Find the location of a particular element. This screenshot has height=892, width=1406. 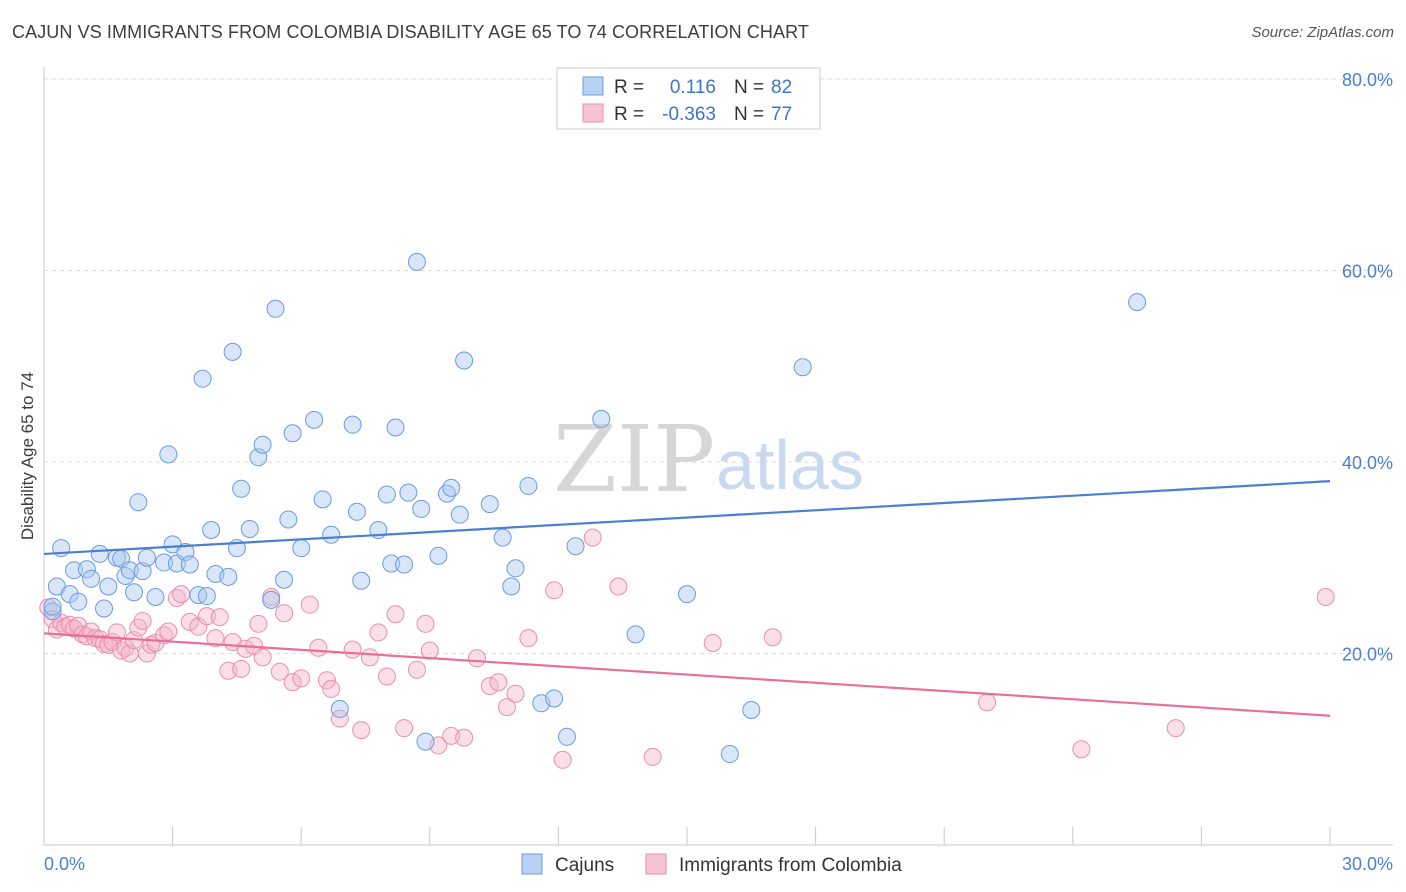

y-tick-label: 40.0% is located at coordinates (1367, 463).